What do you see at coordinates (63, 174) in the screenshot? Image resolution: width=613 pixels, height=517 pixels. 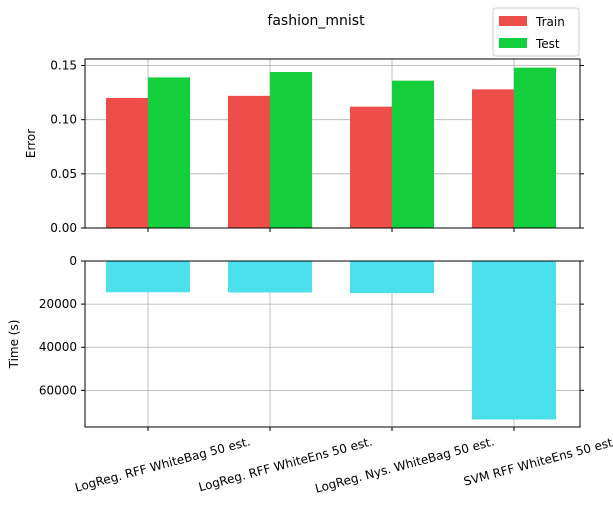 I see `y-tick-label: 0.05` at bounding box center [63, 174].